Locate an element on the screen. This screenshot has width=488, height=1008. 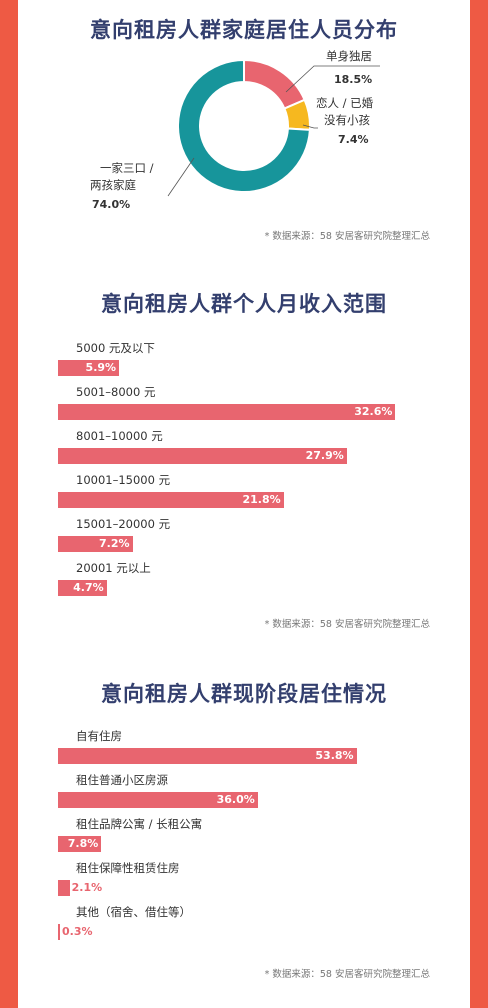
income-category-label: 8001–10000 元 is located at coordinates (119, 436).